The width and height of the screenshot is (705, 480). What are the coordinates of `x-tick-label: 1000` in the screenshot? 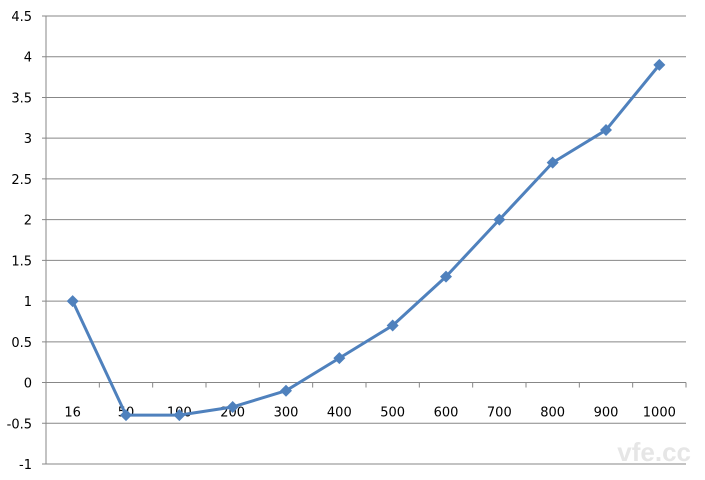 It's located at (659, 413).